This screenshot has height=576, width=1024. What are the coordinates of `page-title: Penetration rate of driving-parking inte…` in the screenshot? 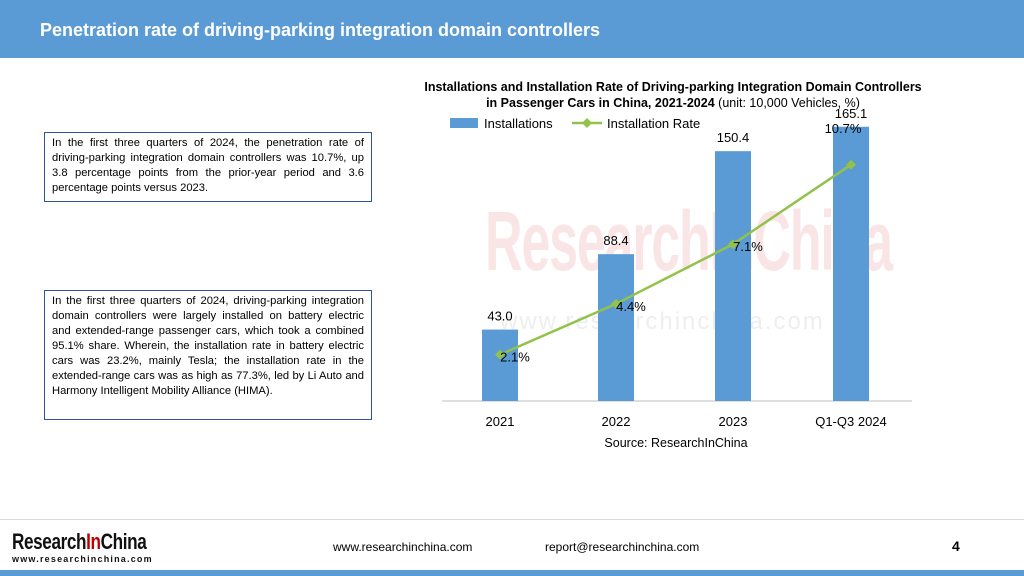 It's located at (320, 30).